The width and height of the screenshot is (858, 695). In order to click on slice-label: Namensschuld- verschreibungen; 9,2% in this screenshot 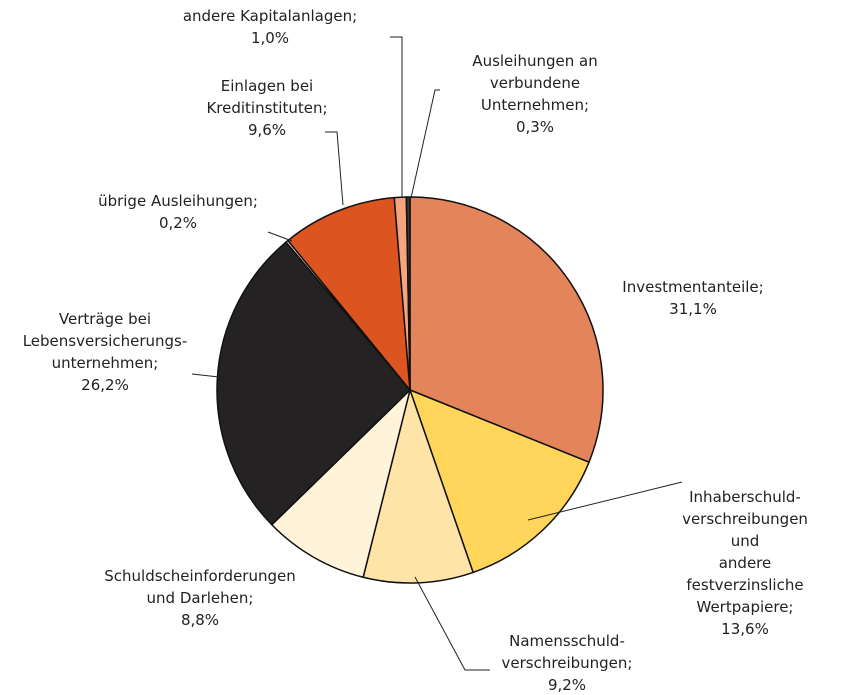, I will do `click(567, 662)`.